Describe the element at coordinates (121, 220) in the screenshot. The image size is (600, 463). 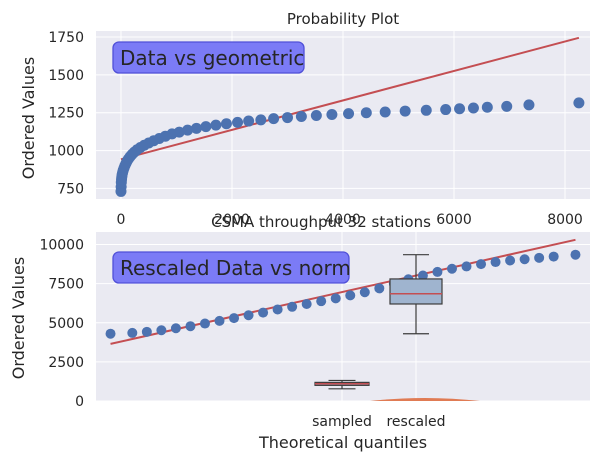
I see `top-x-tick-label: 0` at that location.